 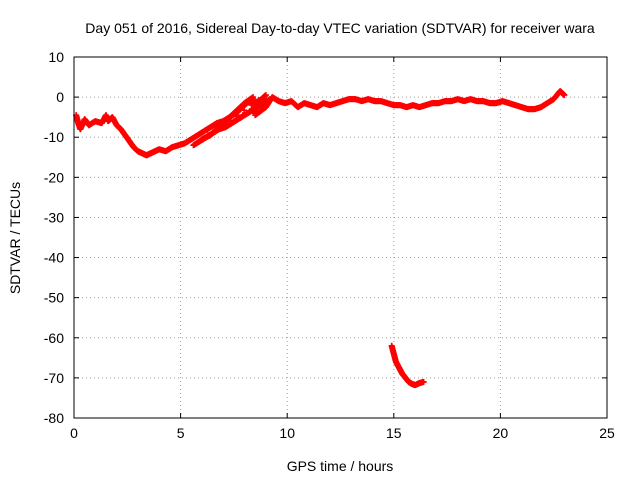 I want to click on x-tick-label: 10, so click(x=287, y=433).